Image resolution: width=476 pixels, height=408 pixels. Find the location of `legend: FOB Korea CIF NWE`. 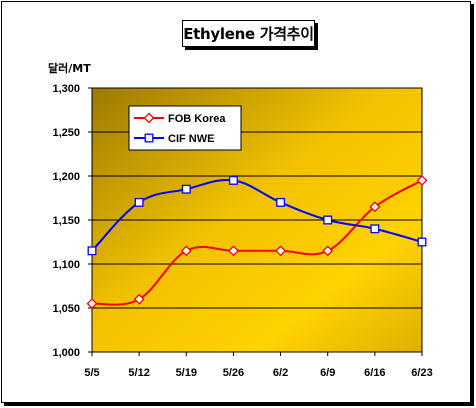

legend: FOB Korea CIF NWE is located at coordinates (185, 128).